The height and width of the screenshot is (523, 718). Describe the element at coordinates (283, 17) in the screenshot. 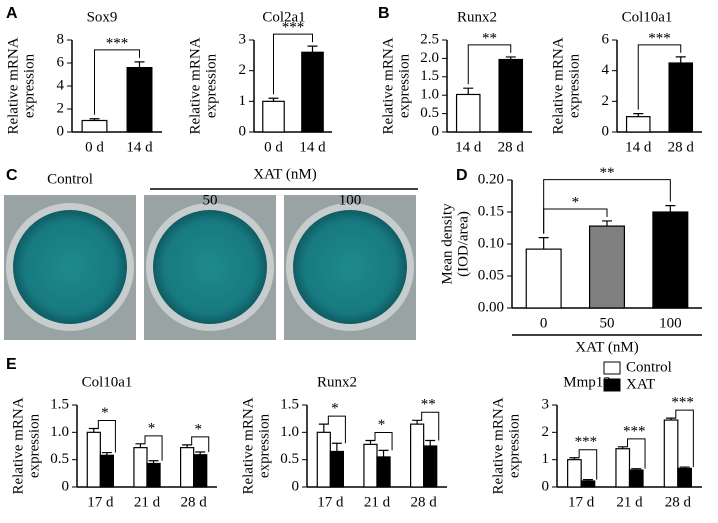

I see `chart-title: Col2a1` at that location.